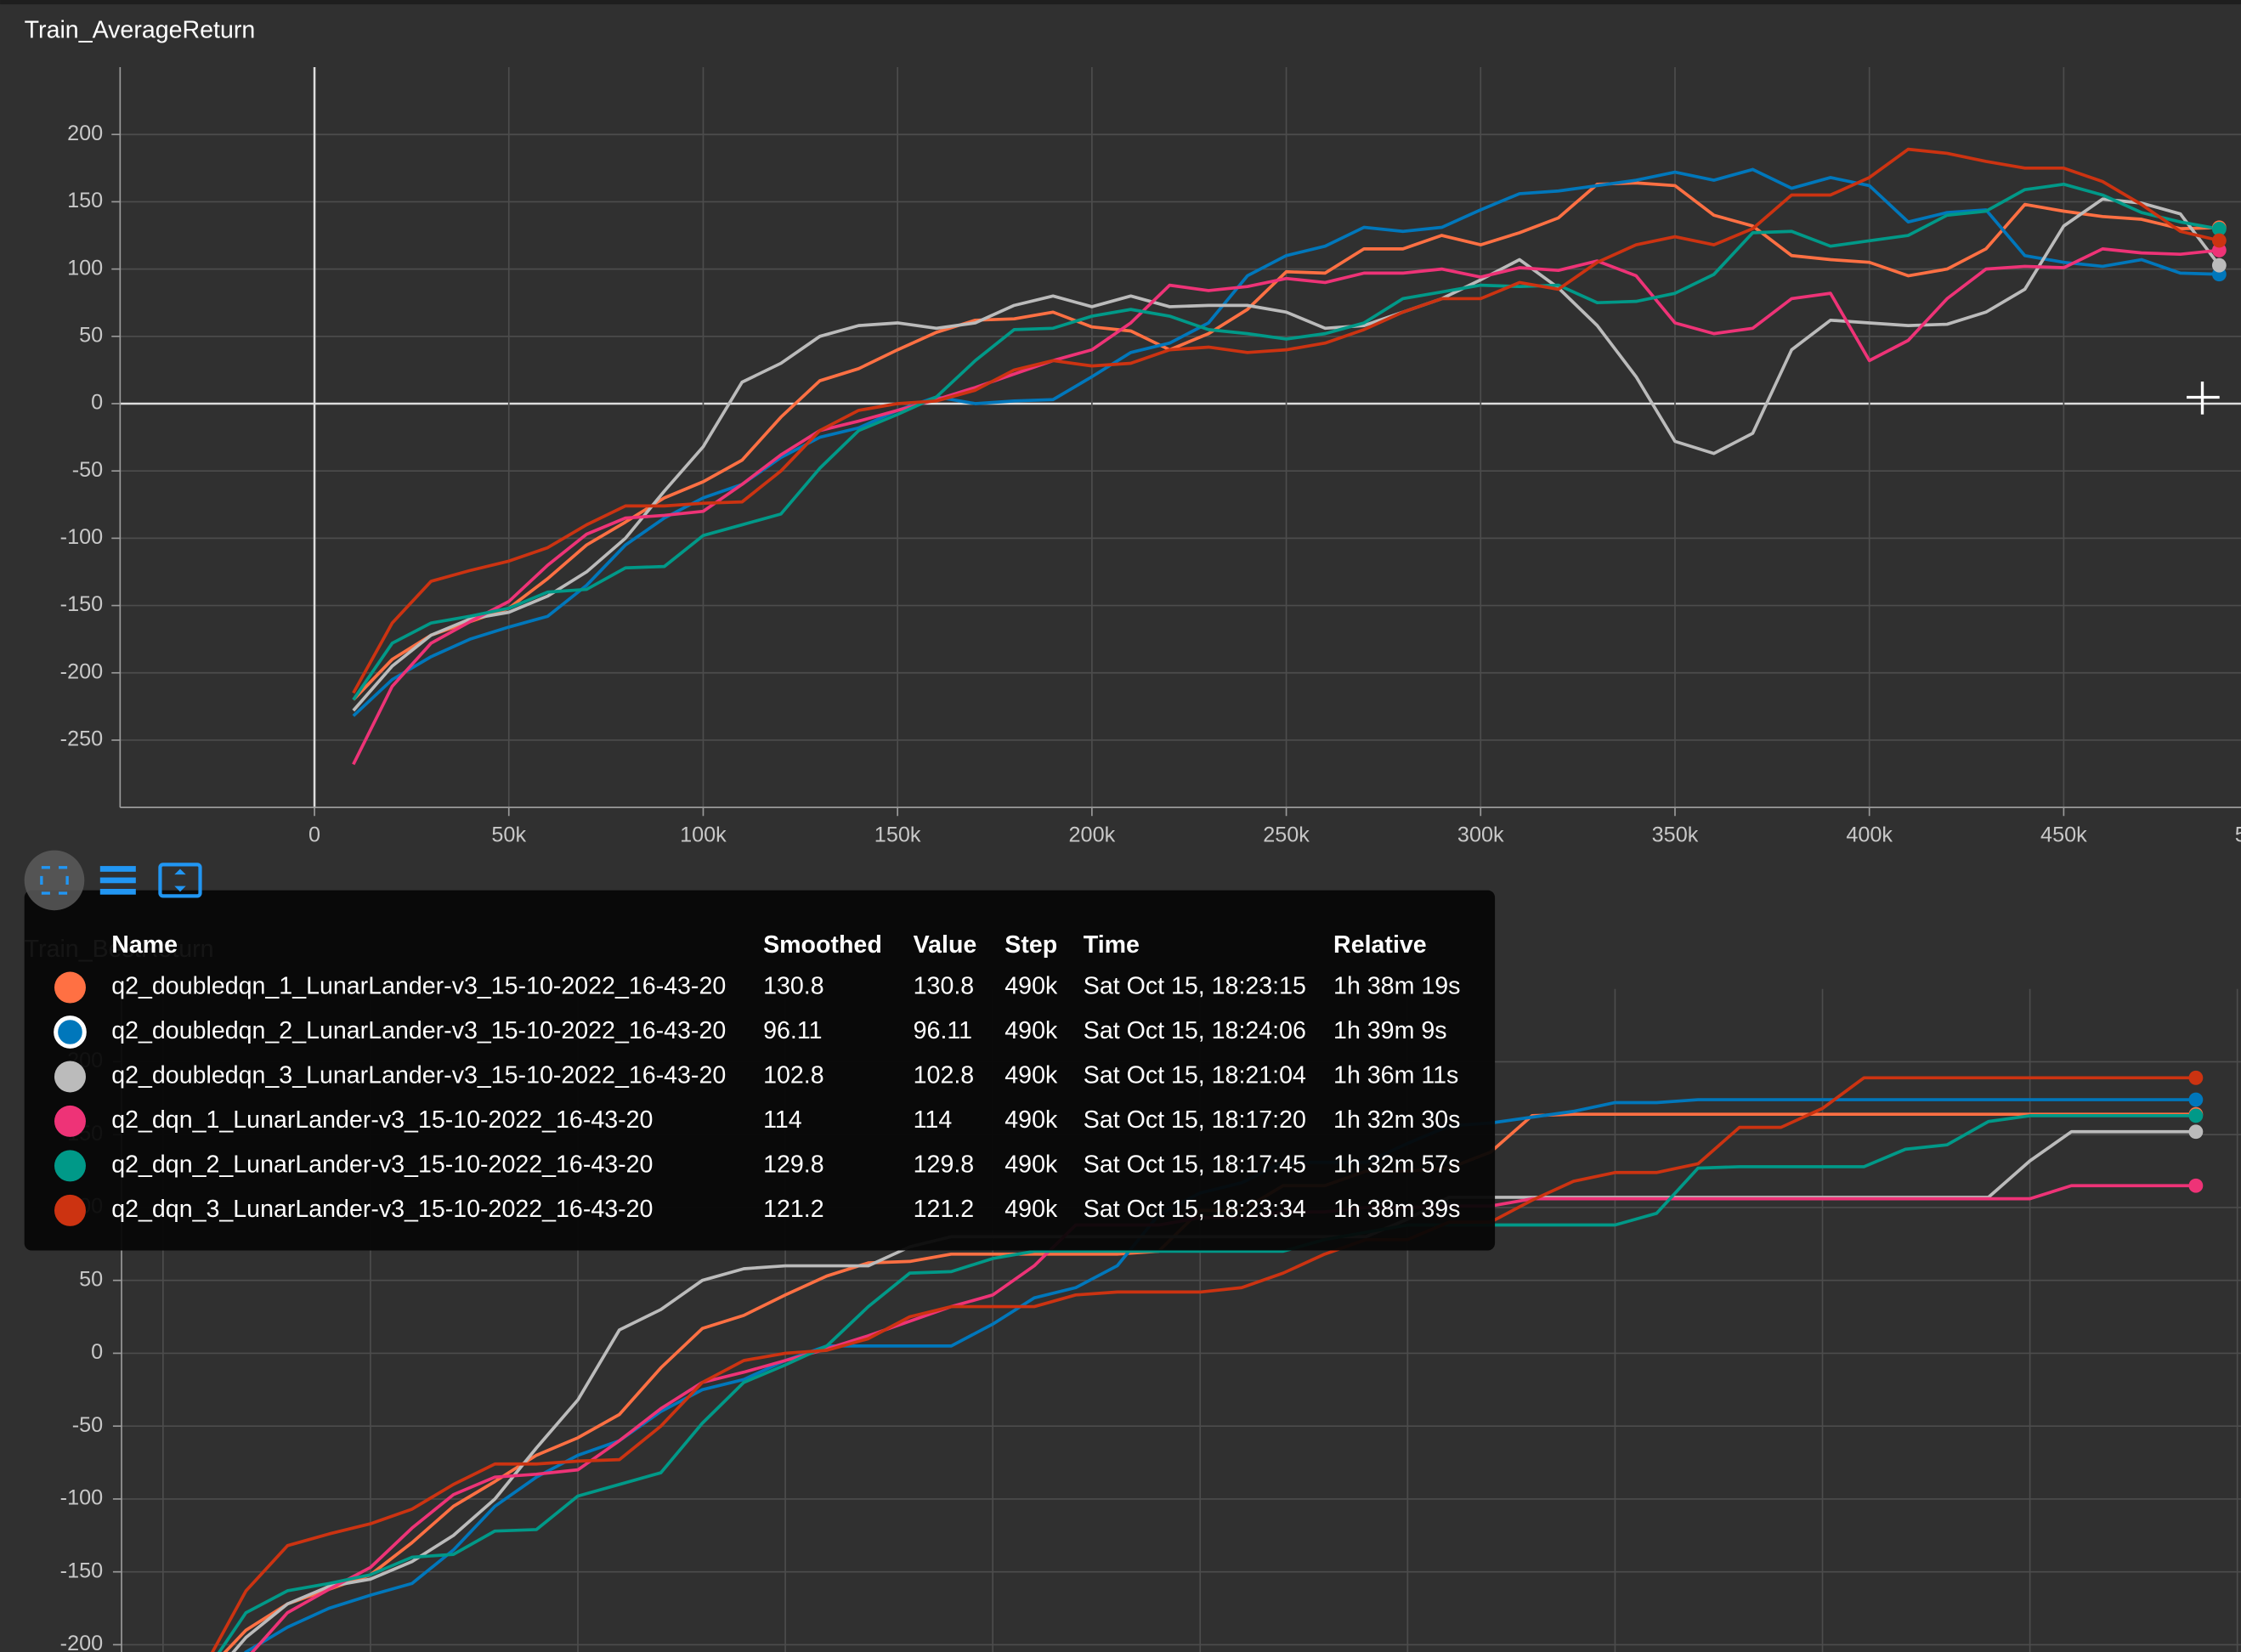  Describe the element at coordinates (1380, 945) in the screenshot. I see `tooltip-header: Relative` at that location.